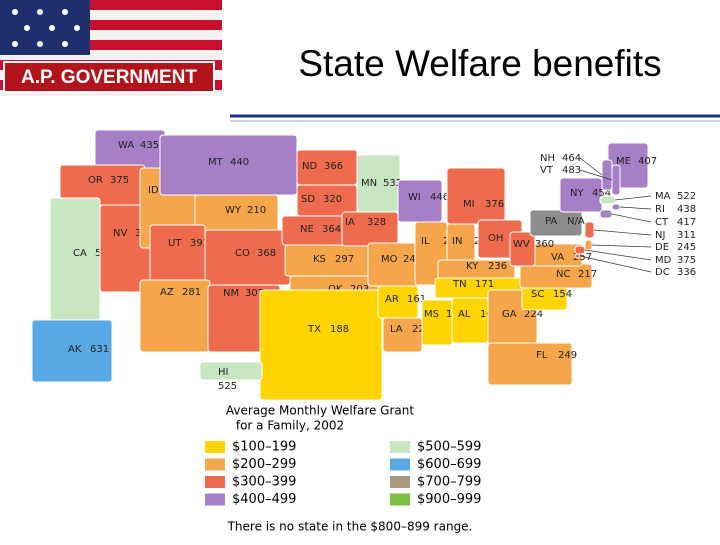 This screenshot has width=720, height=545. What do you see at coordinates (663, 260) in the screenshot?
I see `state-abbr: MD` at bounding box center [663, 260].